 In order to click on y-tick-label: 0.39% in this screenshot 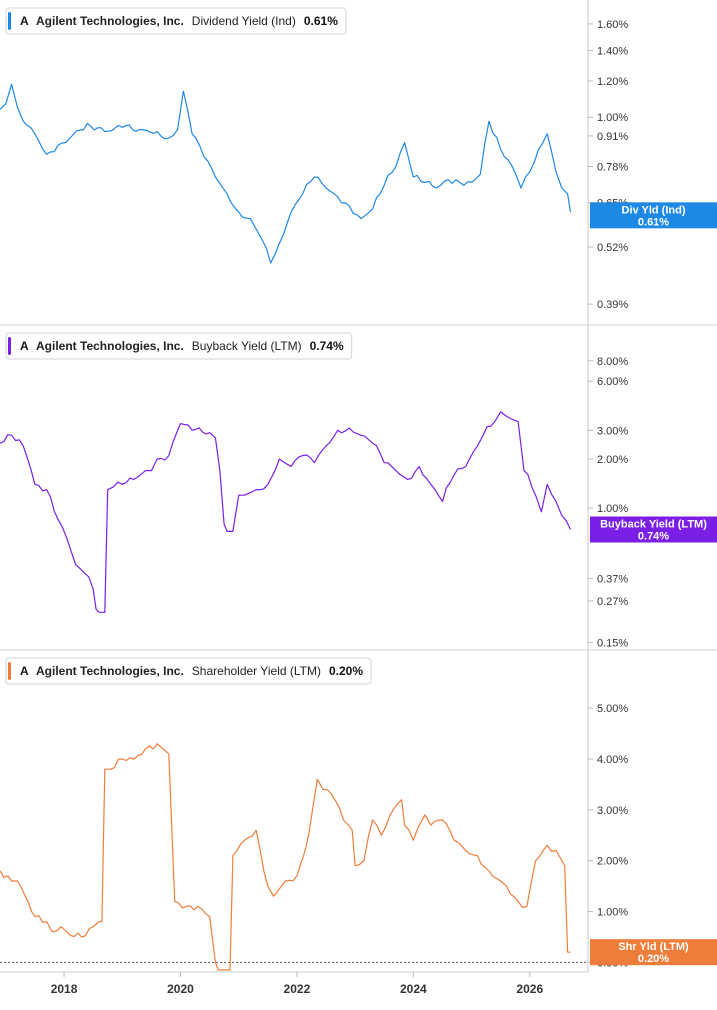, I will do `click(612, 305)`.